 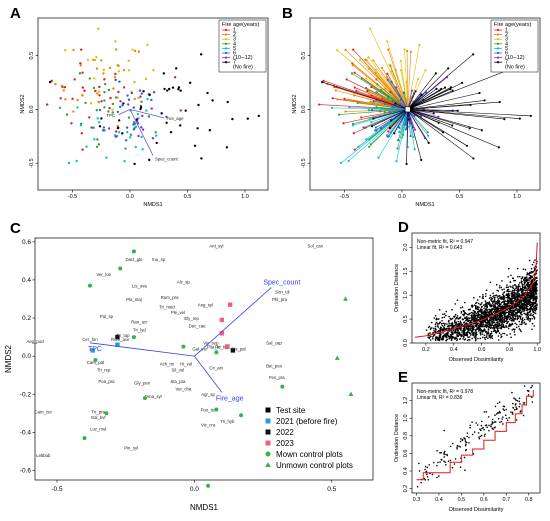 What do you see at coordinates (226, 34) in the screenshot?
I see `legend-marker` at bounding box center [226, 34].